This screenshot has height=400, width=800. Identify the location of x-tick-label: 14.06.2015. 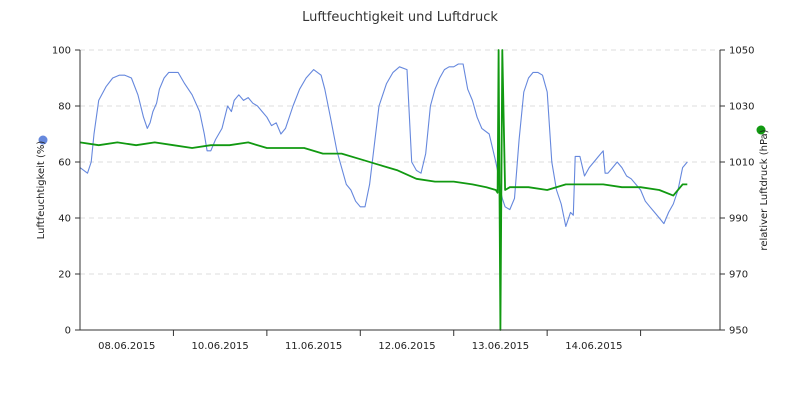
(593, 346).